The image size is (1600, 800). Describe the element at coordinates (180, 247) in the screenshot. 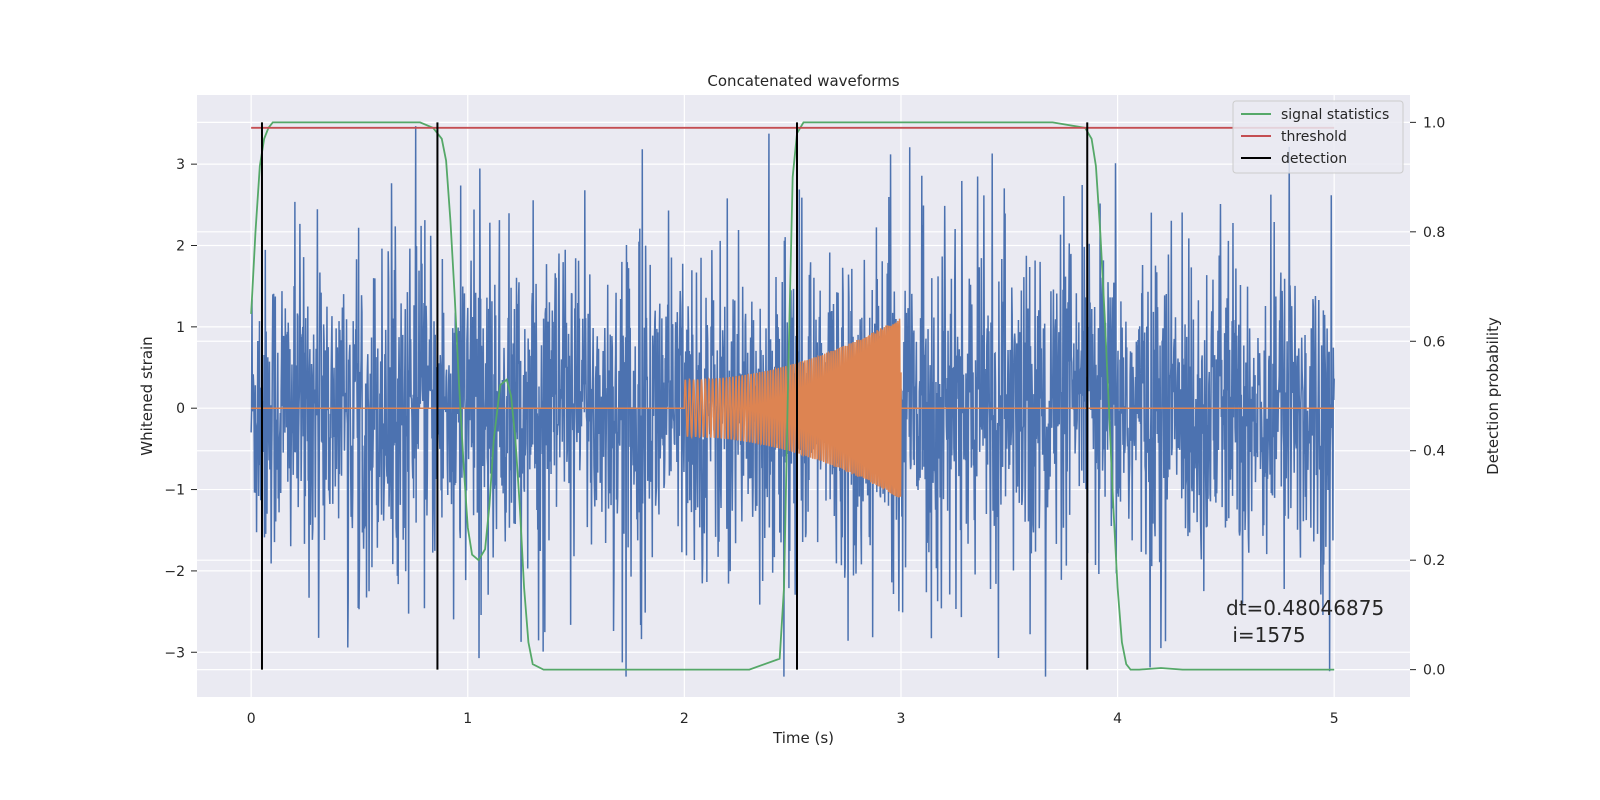

I see `y-left-tick-label: 2` at that location.